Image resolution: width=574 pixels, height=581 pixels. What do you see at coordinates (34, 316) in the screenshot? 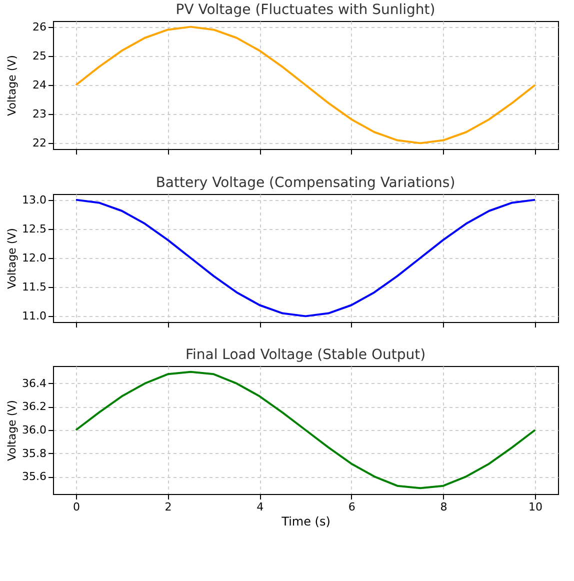
I see `y-tick-label: 11.0` at bounding box center [34, 316].